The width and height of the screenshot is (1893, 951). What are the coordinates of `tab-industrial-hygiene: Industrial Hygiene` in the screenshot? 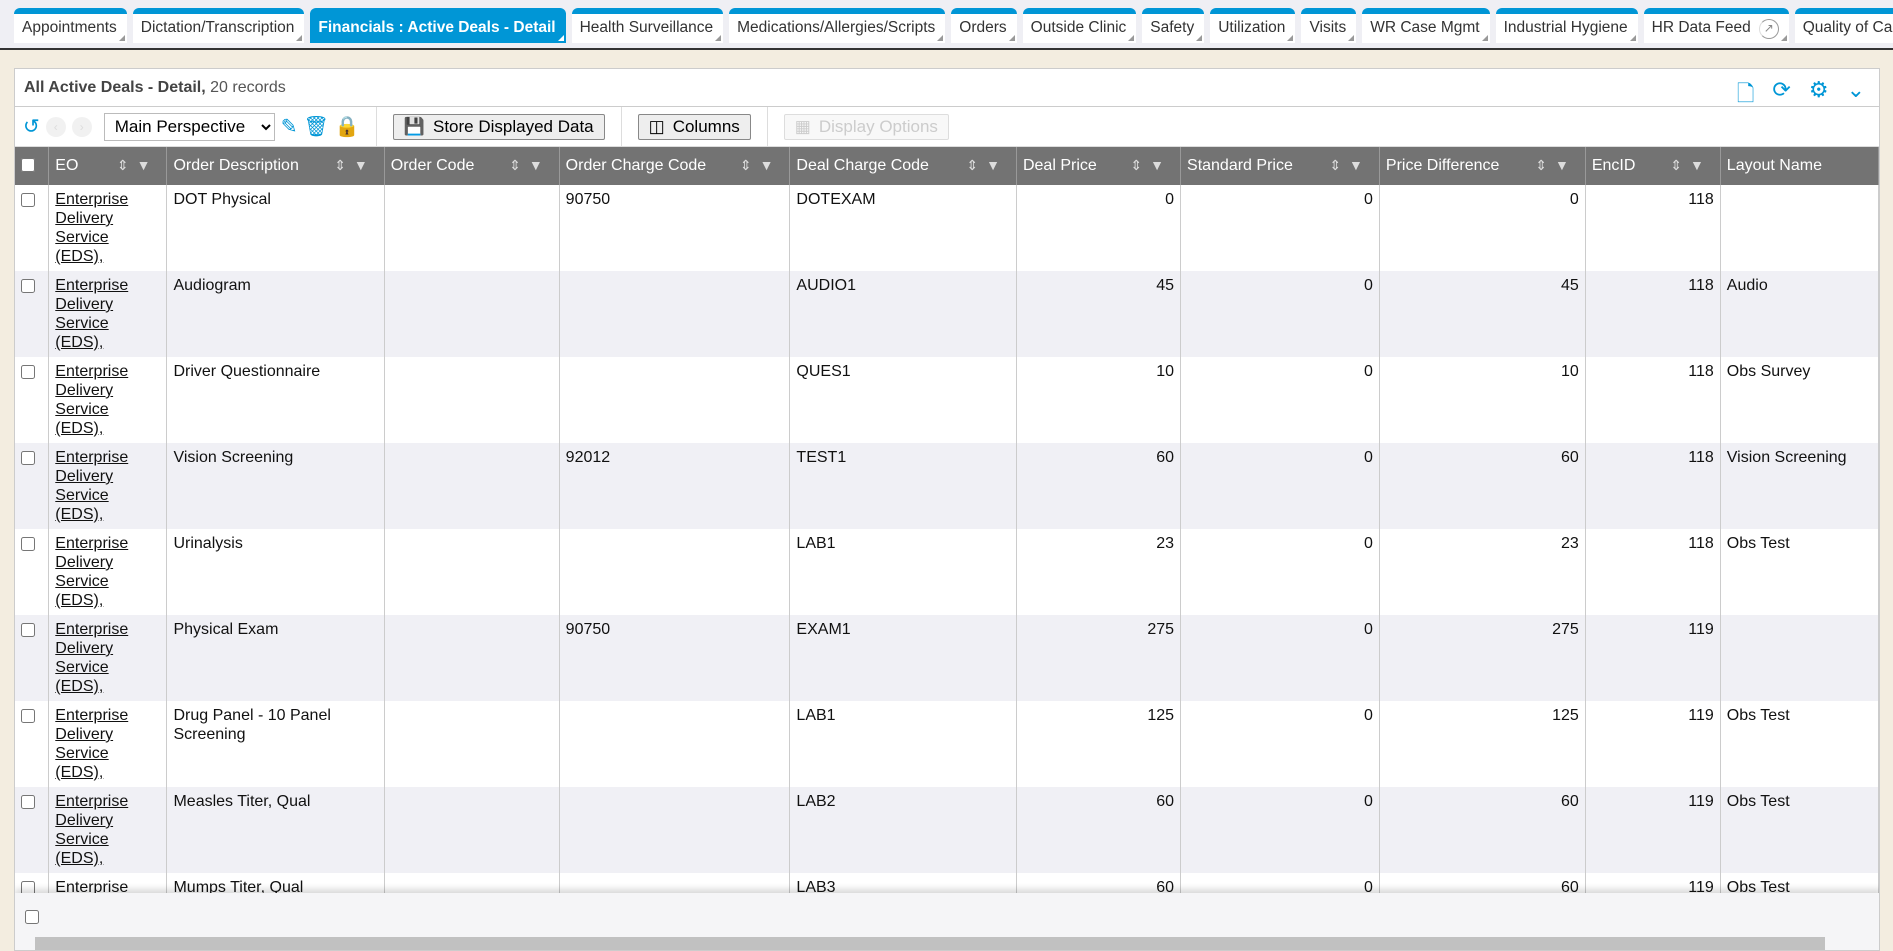 It's located at (1566, 25).